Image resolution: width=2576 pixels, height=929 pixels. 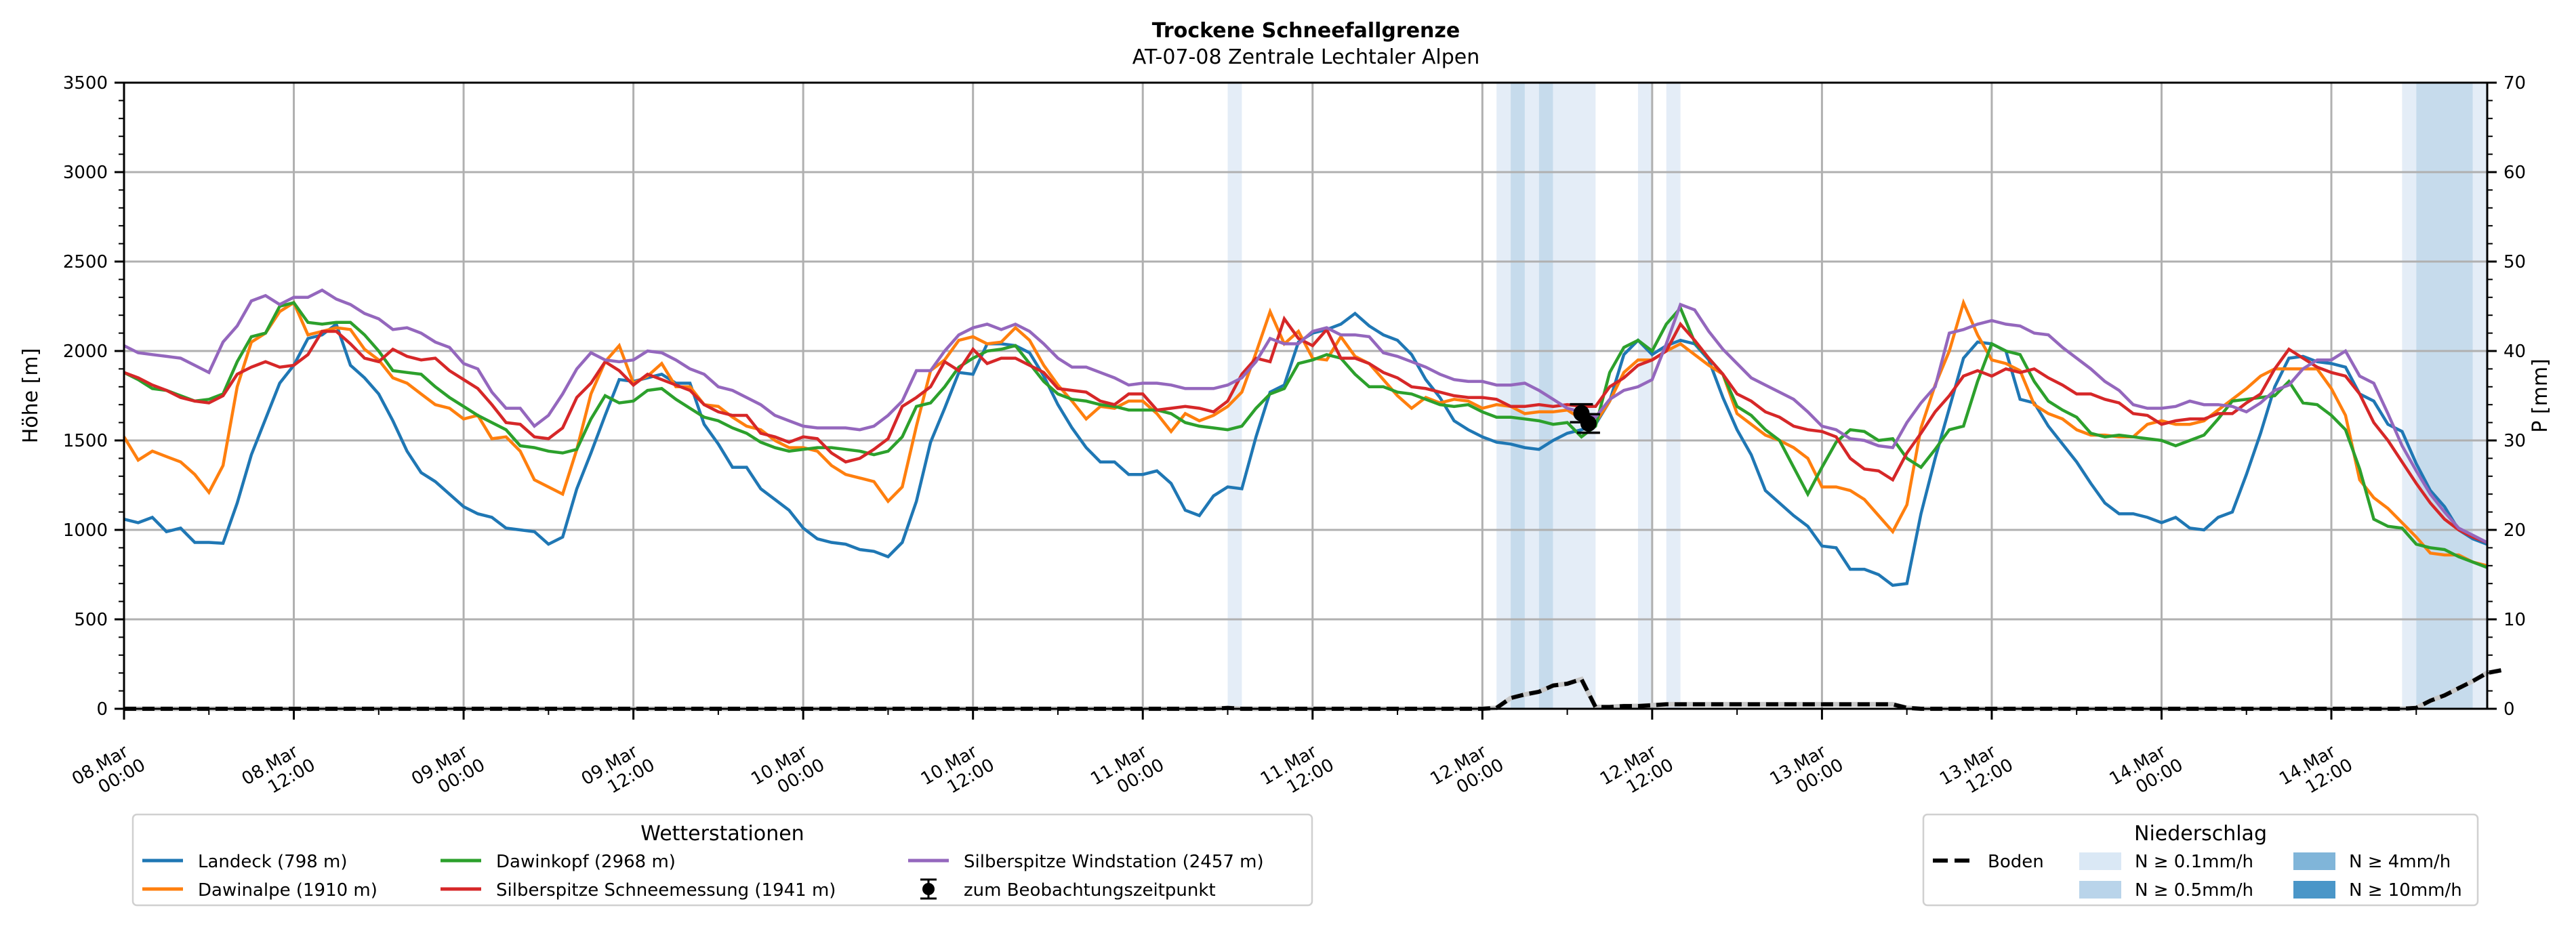 What do you see at coordinates (2514, 262) in the screenshot?
I see `y2-tick-label: 50` at bounding box center [2514, 262].